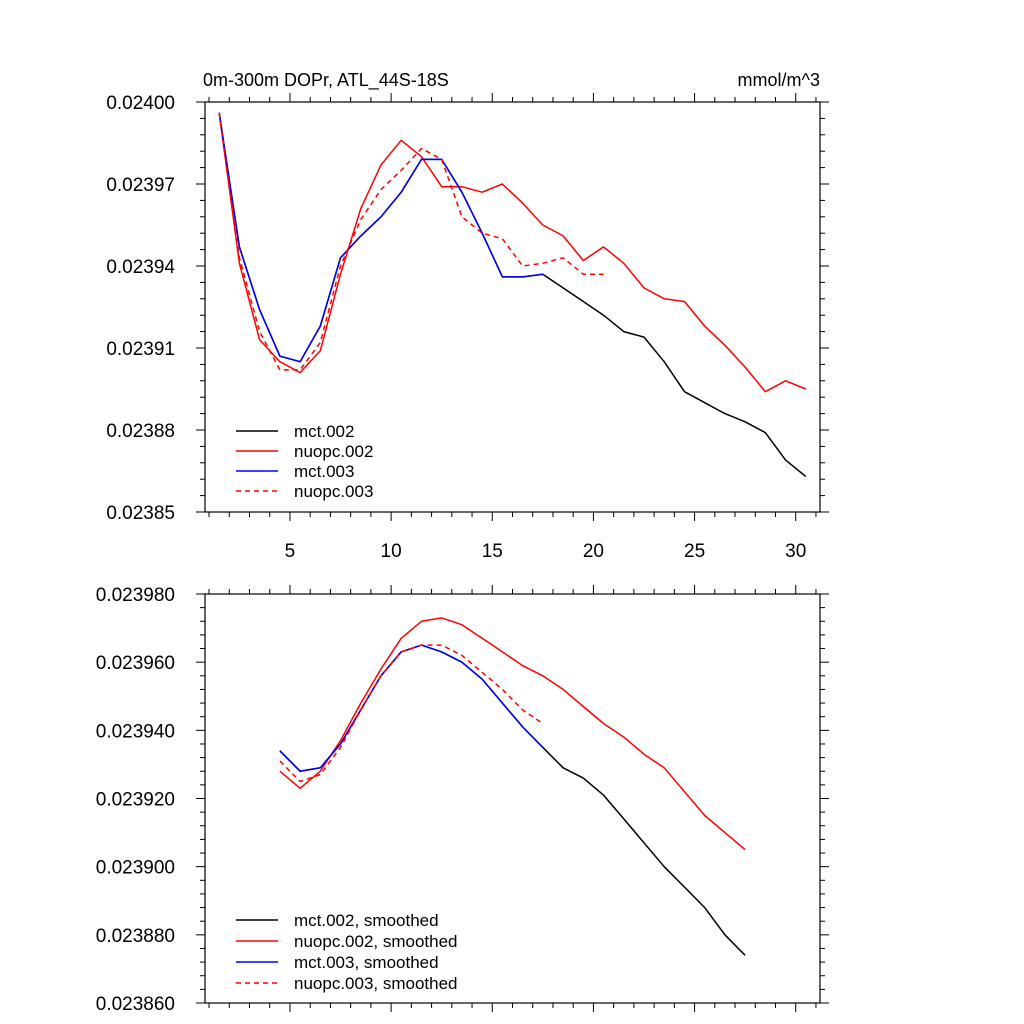 The image size is (1024, 1024). Describe the element at coordinates (135, 800) in the screenshot. I see `bottom-y-tick-label: 0.023920` at that location.